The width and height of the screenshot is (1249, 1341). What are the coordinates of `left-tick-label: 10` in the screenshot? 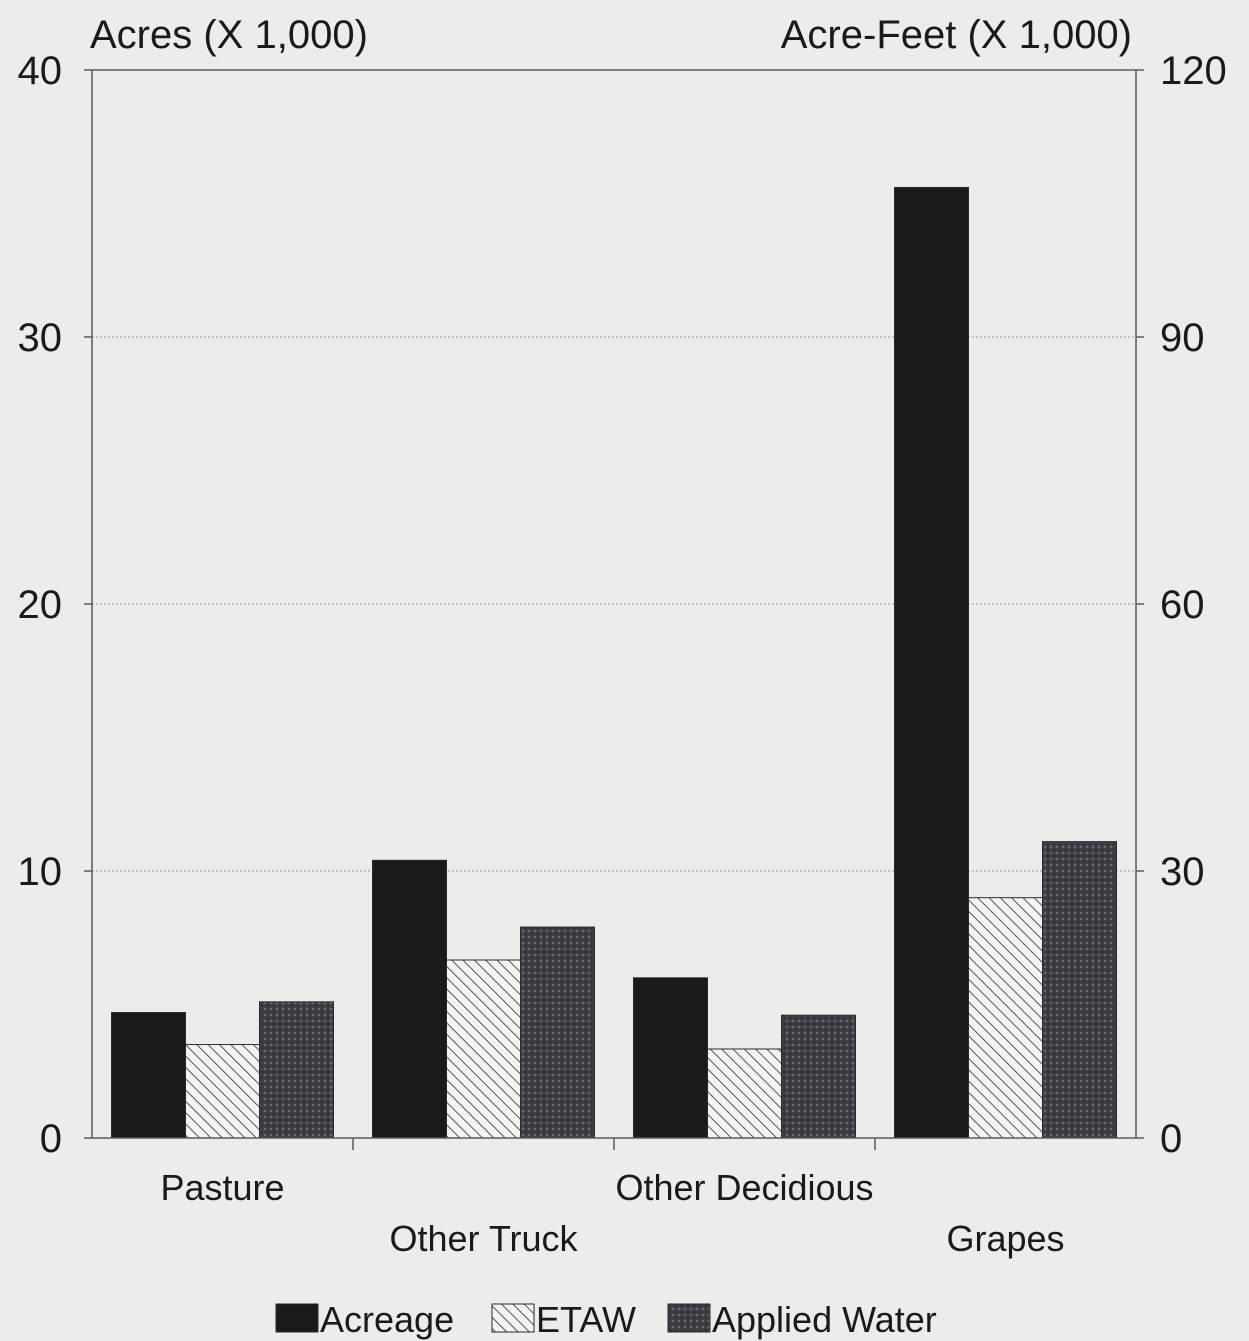 It's located at (40, 872).